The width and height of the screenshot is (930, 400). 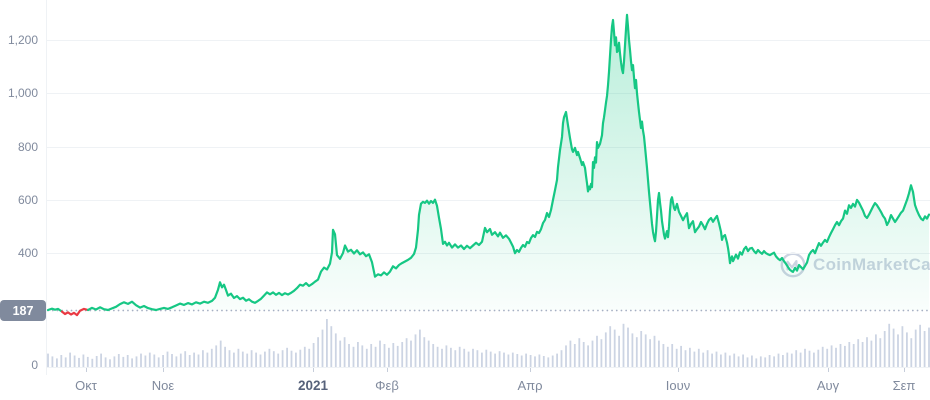 What do you see at coordinates (27, 146) in the screenshot?
I see `y-tick-label: 800` at bounding box center [27, 146].